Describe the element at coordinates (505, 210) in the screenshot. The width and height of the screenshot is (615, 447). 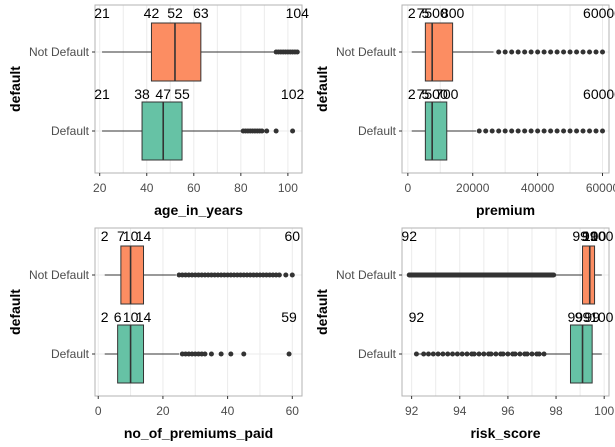
I see `x-axis-title: premium` at that location.